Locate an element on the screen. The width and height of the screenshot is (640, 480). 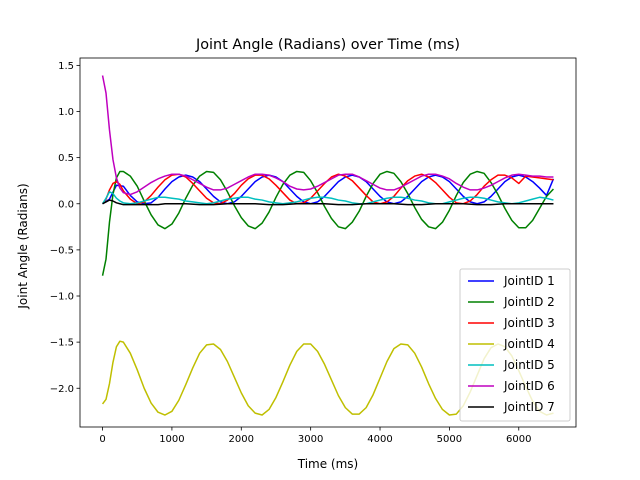
y-tick-label: 0.0 is located at coordinates (66, 204).